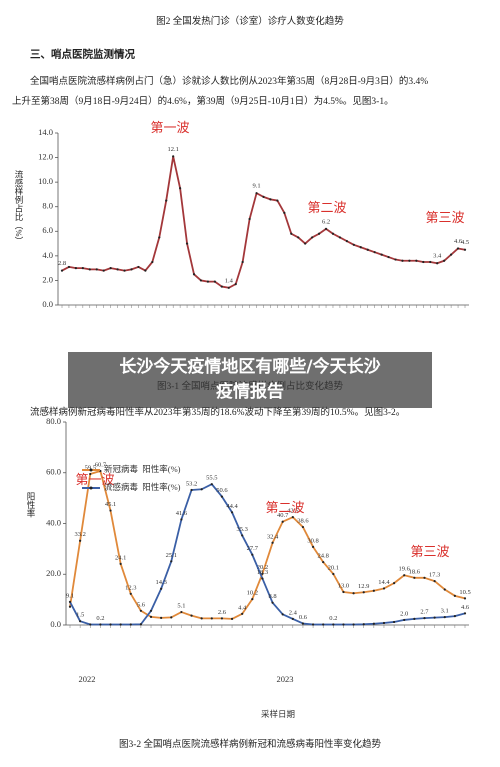  Describe the element at coordinates (62, 263) in the screenshot. I see `data-label: 2.8` at that location.